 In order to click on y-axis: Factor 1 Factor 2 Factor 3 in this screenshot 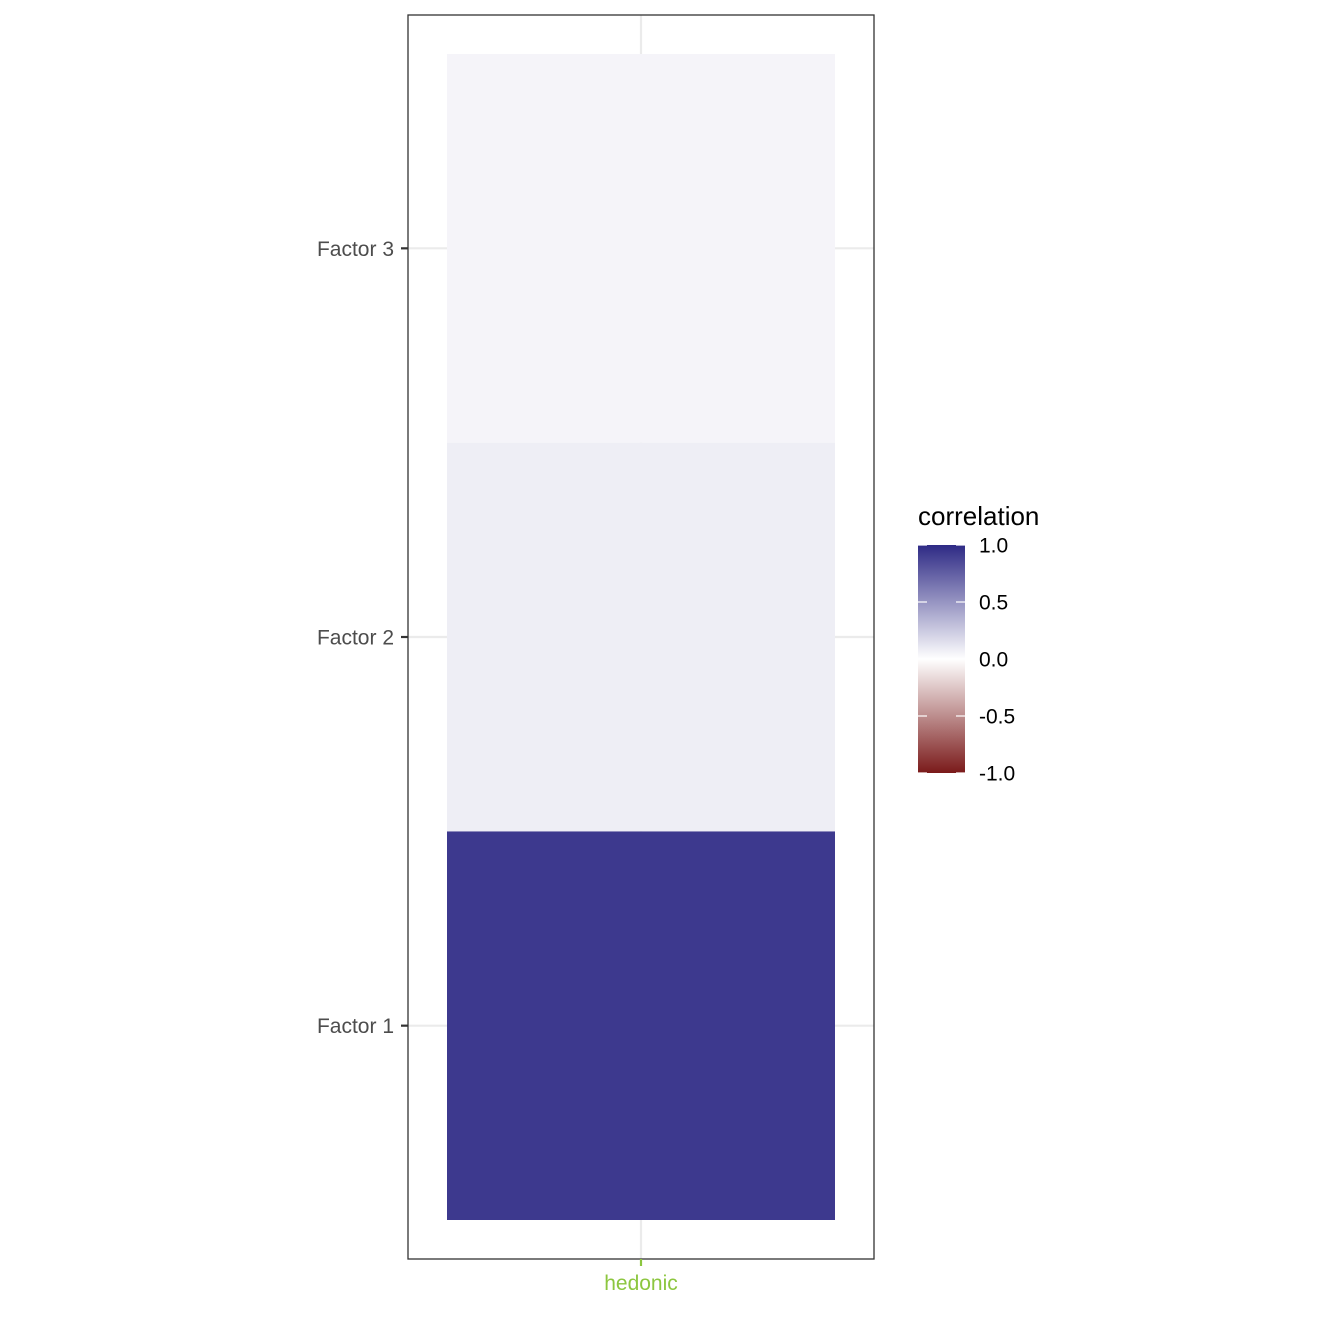, I will do `click(362, 638)`.